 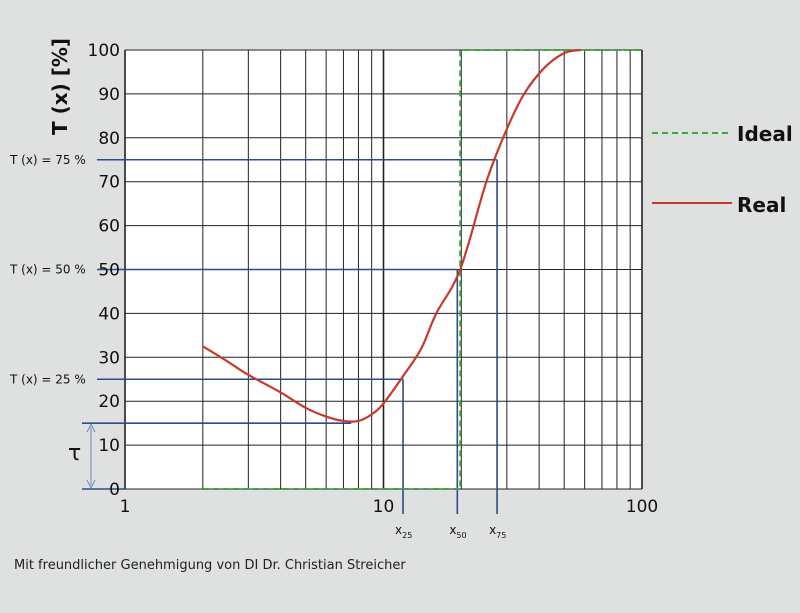 What do you see at coordinates (109, 139) in the screenshot?
I see `y-tick-label: 80` at bounding box center [109, 139].